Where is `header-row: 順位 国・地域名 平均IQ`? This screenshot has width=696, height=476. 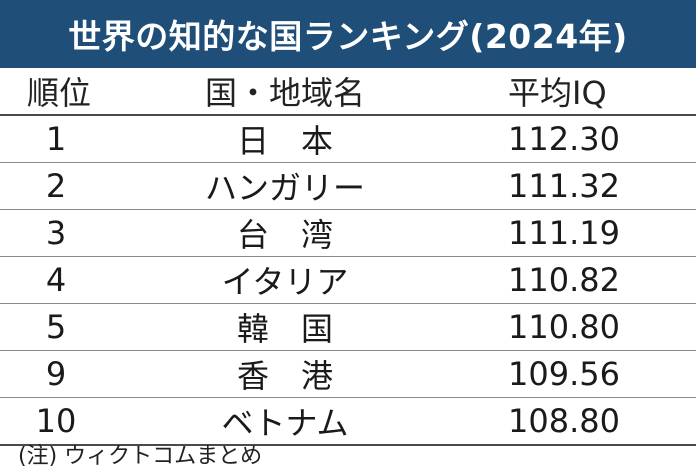
header-row: 順位 国・地域名 平均IQ is located at coordinates (348, 91).